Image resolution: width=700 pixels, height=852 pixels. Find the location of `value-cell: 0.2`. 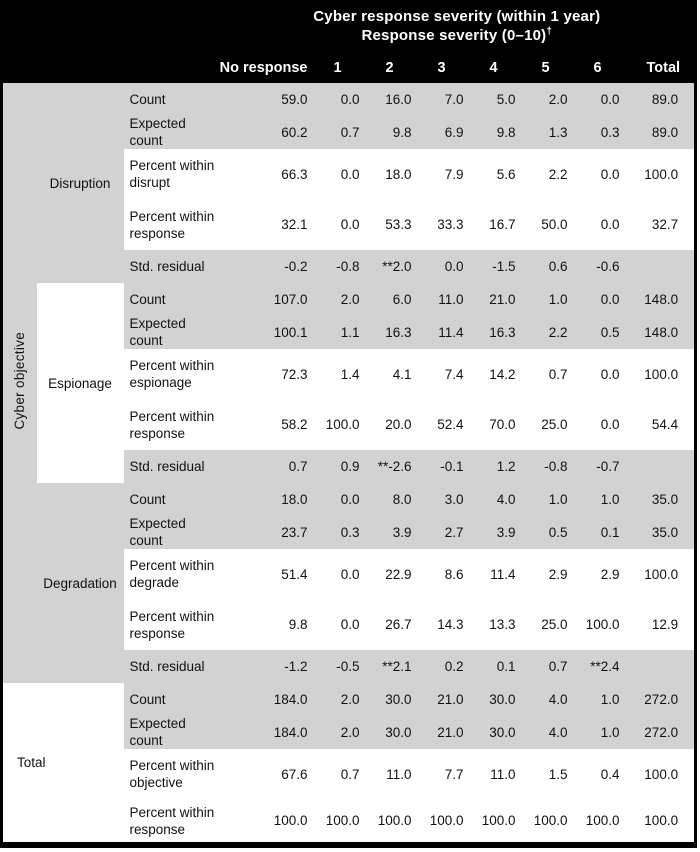

value-cell: 0.2 is located at coordinates (441, 666).